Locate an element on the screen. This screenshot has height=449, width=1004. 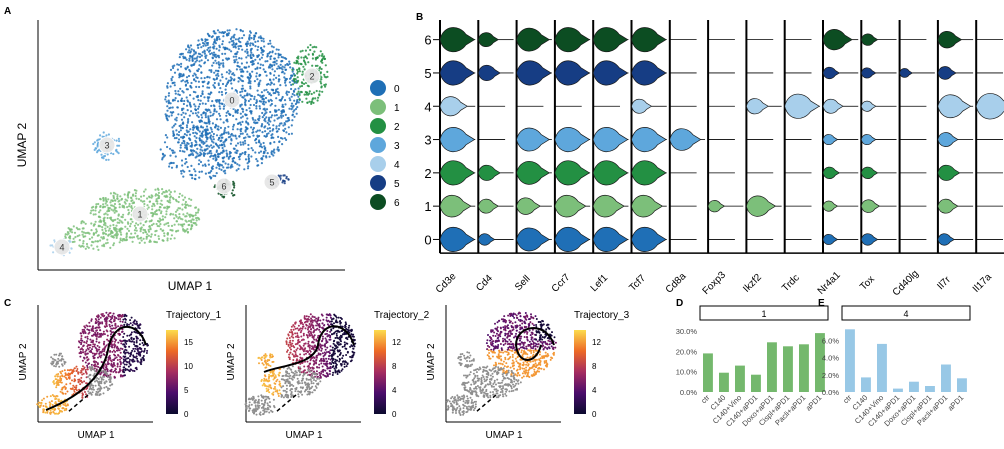
trajectory-colorbar-title: Trajectory_1 is located at coordinates (194, 315).